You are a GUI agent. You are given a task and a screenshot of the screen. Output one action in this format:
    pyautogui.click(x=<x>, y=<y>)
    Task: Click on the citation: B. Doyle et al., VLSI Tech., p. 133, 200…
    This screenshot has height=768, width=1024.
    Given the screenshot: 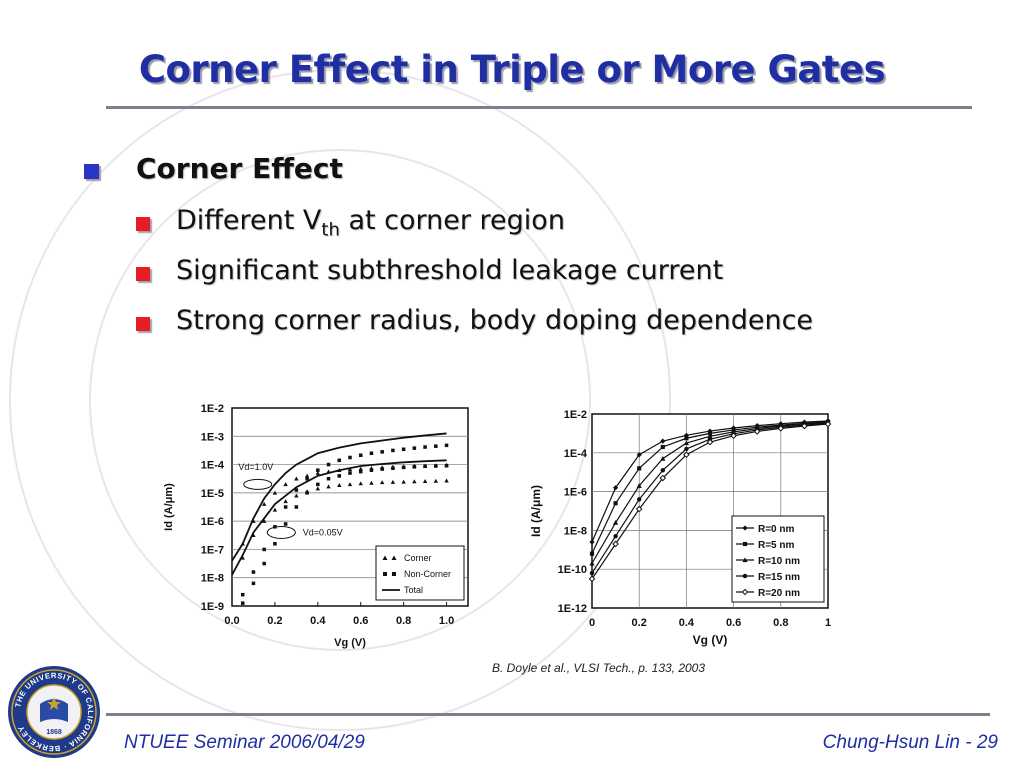 What is the action you would take?
    pyautogui.click(x=599, y=668)
    